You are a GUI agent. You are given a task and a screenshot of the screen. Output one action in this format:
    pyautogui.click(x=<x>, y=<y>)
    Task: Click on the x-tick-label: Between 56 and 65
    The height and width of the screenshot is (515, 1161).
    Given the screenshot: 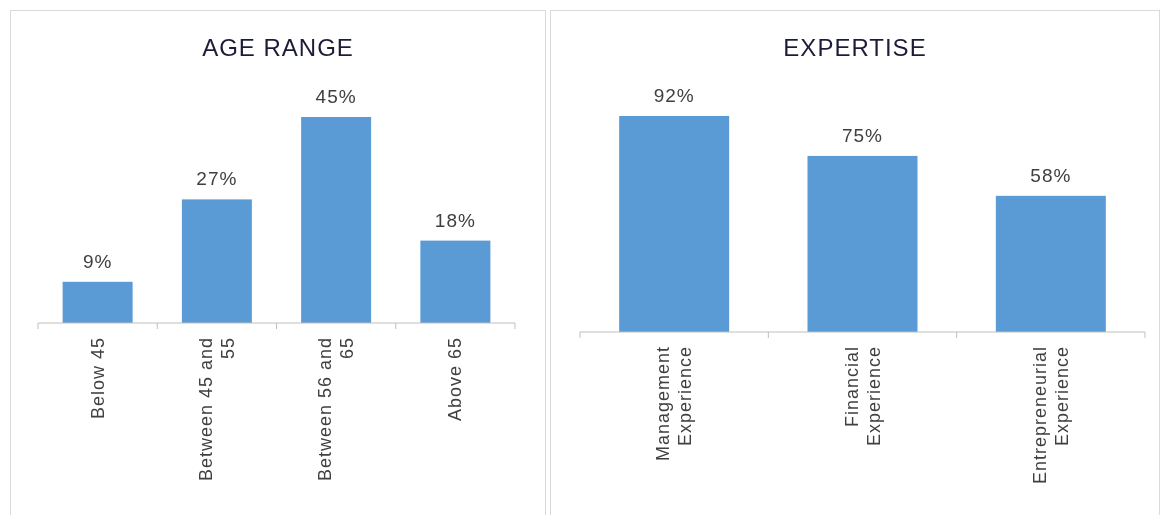 What is the action you would take?
    pyautogui.click(x=336, y=409)
    